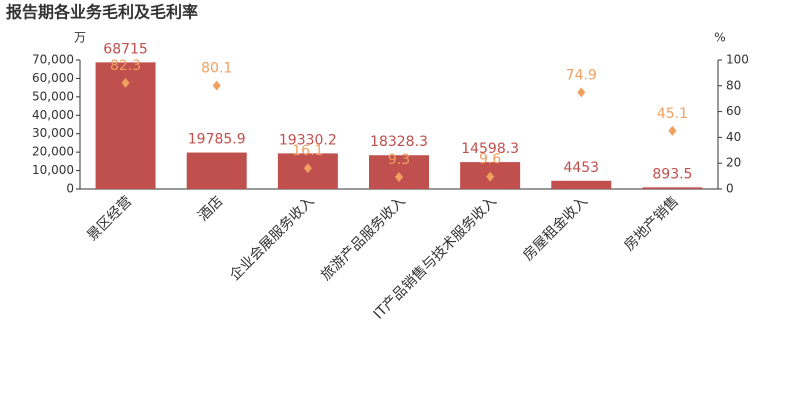 This screenshot has width=800, height=400. Describe the element at coordinates (581, 75) in the screenshot. I see `margin-value-label: 74.9` at that location.